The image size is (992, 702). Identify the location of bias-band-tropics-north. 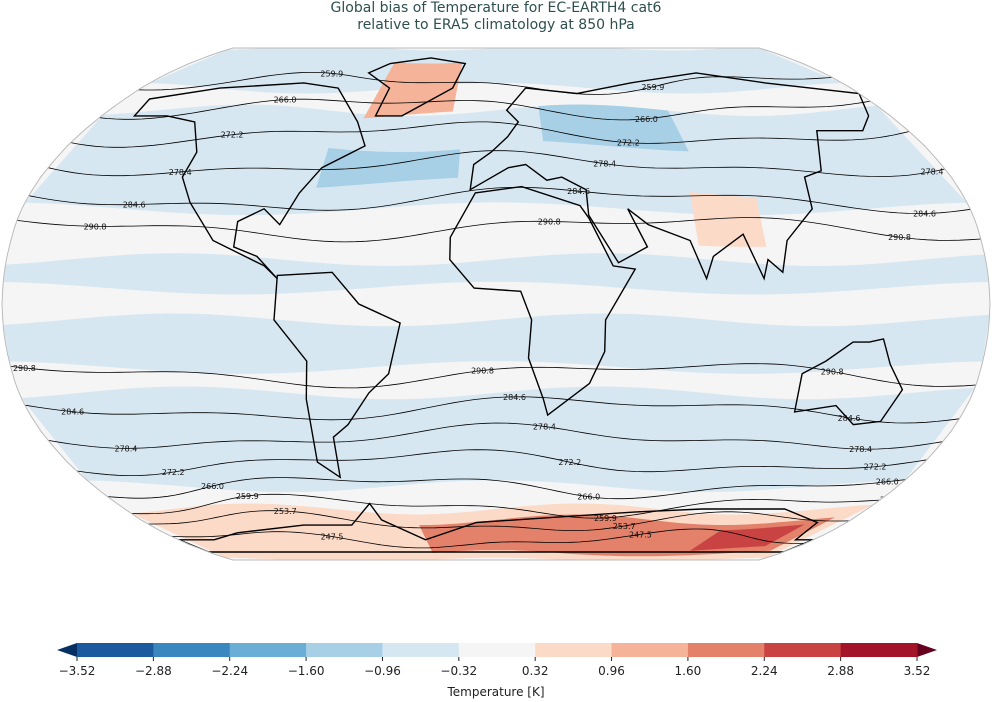
(496, 274).